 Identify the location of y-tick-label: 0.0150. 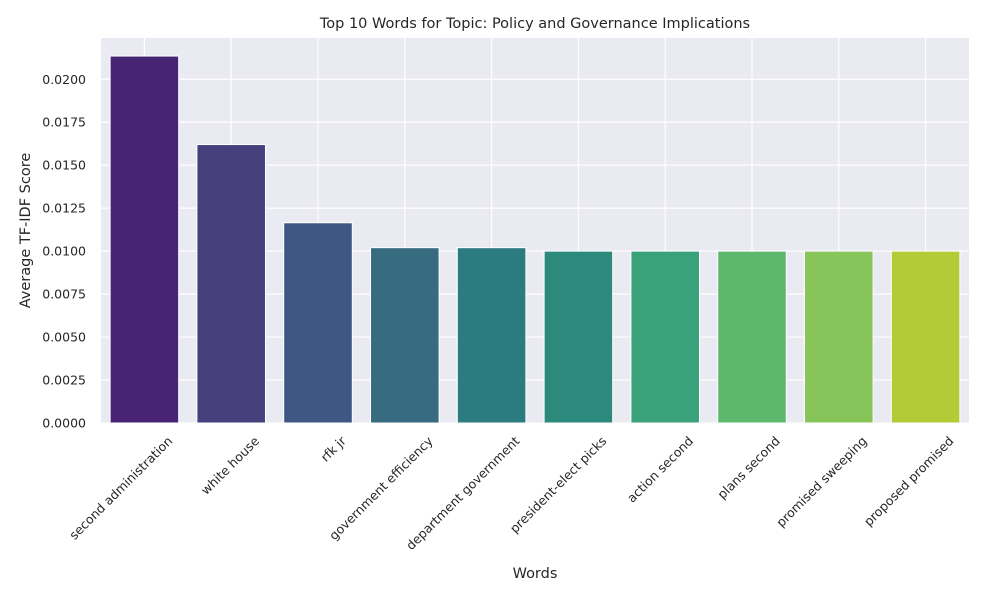
(64, 165).